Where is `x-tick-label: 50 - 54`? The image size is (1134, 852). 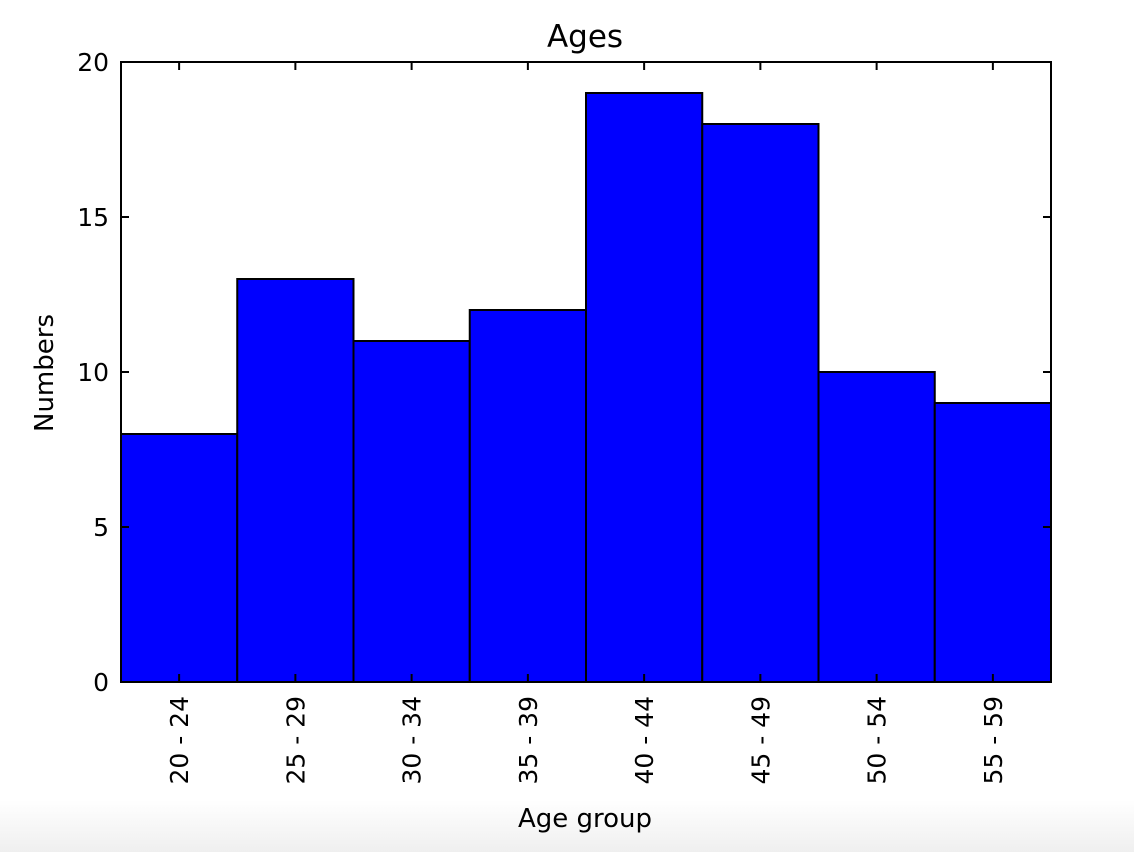
x-tick-label: 50 - 54 is located at coordinates (877, 740).